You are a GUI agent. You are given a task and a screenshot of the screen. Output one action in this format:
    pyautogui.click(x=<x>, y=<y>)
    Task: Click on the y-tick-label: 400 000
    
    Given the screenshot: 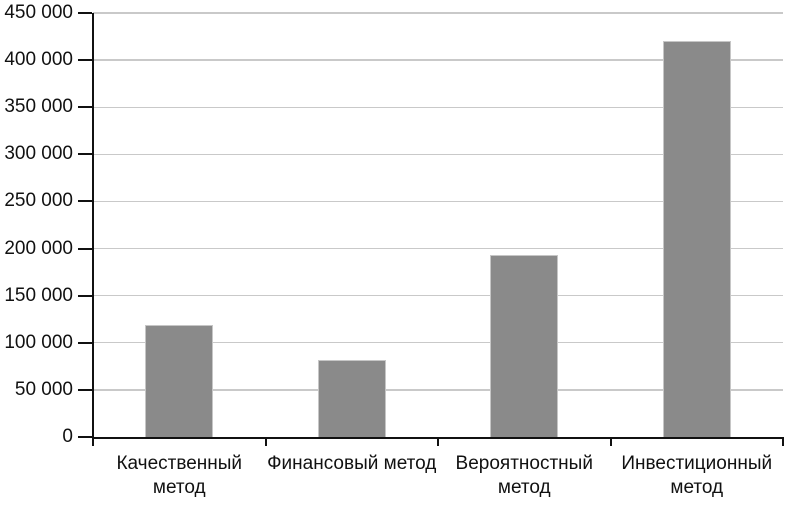 What is the action you would take?
    pyautogui.click(x=38, y=60)
    